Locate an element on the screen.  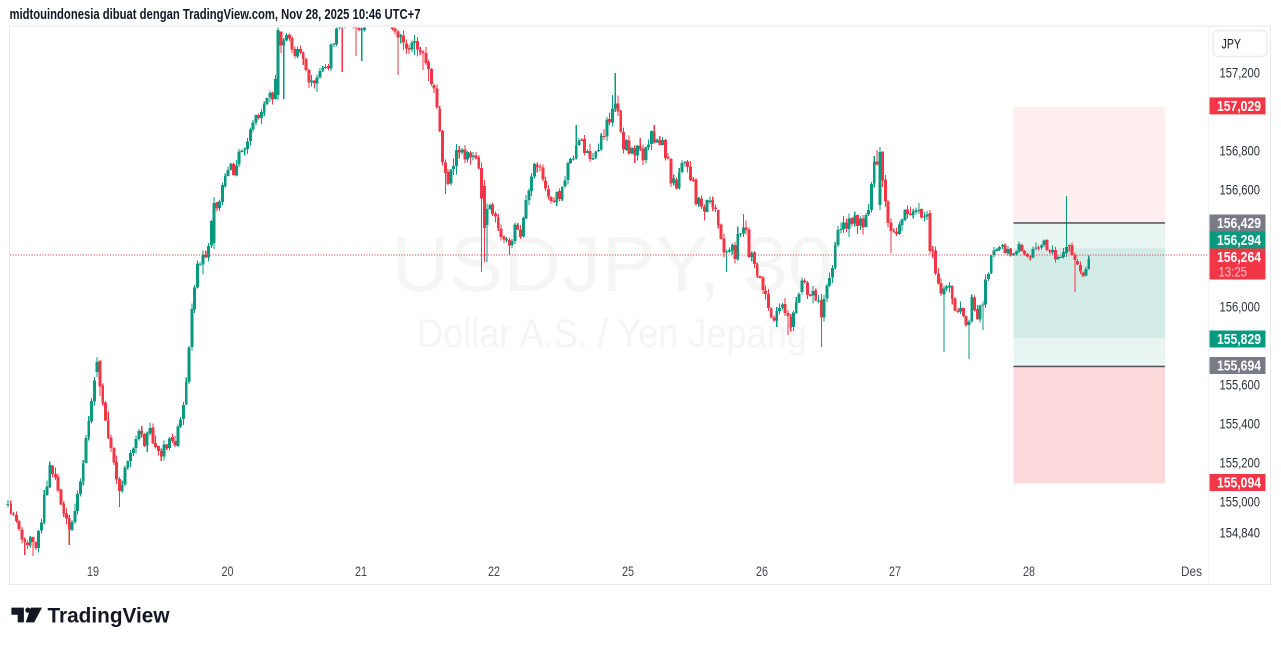
svg-text: JPY is located at coordinates (1232, 44).